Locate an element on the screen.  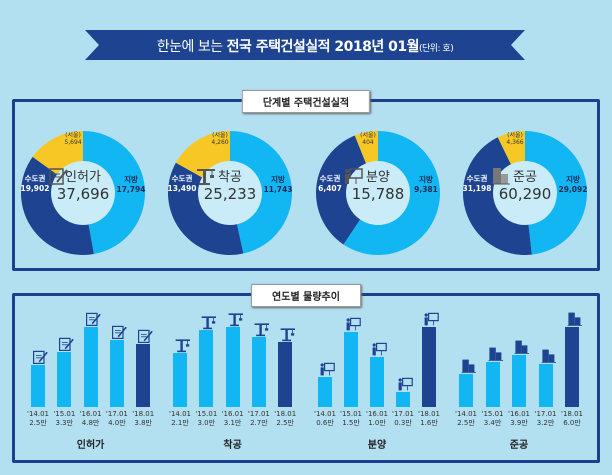
region-label: 지방 9,381 is located at coordinates (426, 184).